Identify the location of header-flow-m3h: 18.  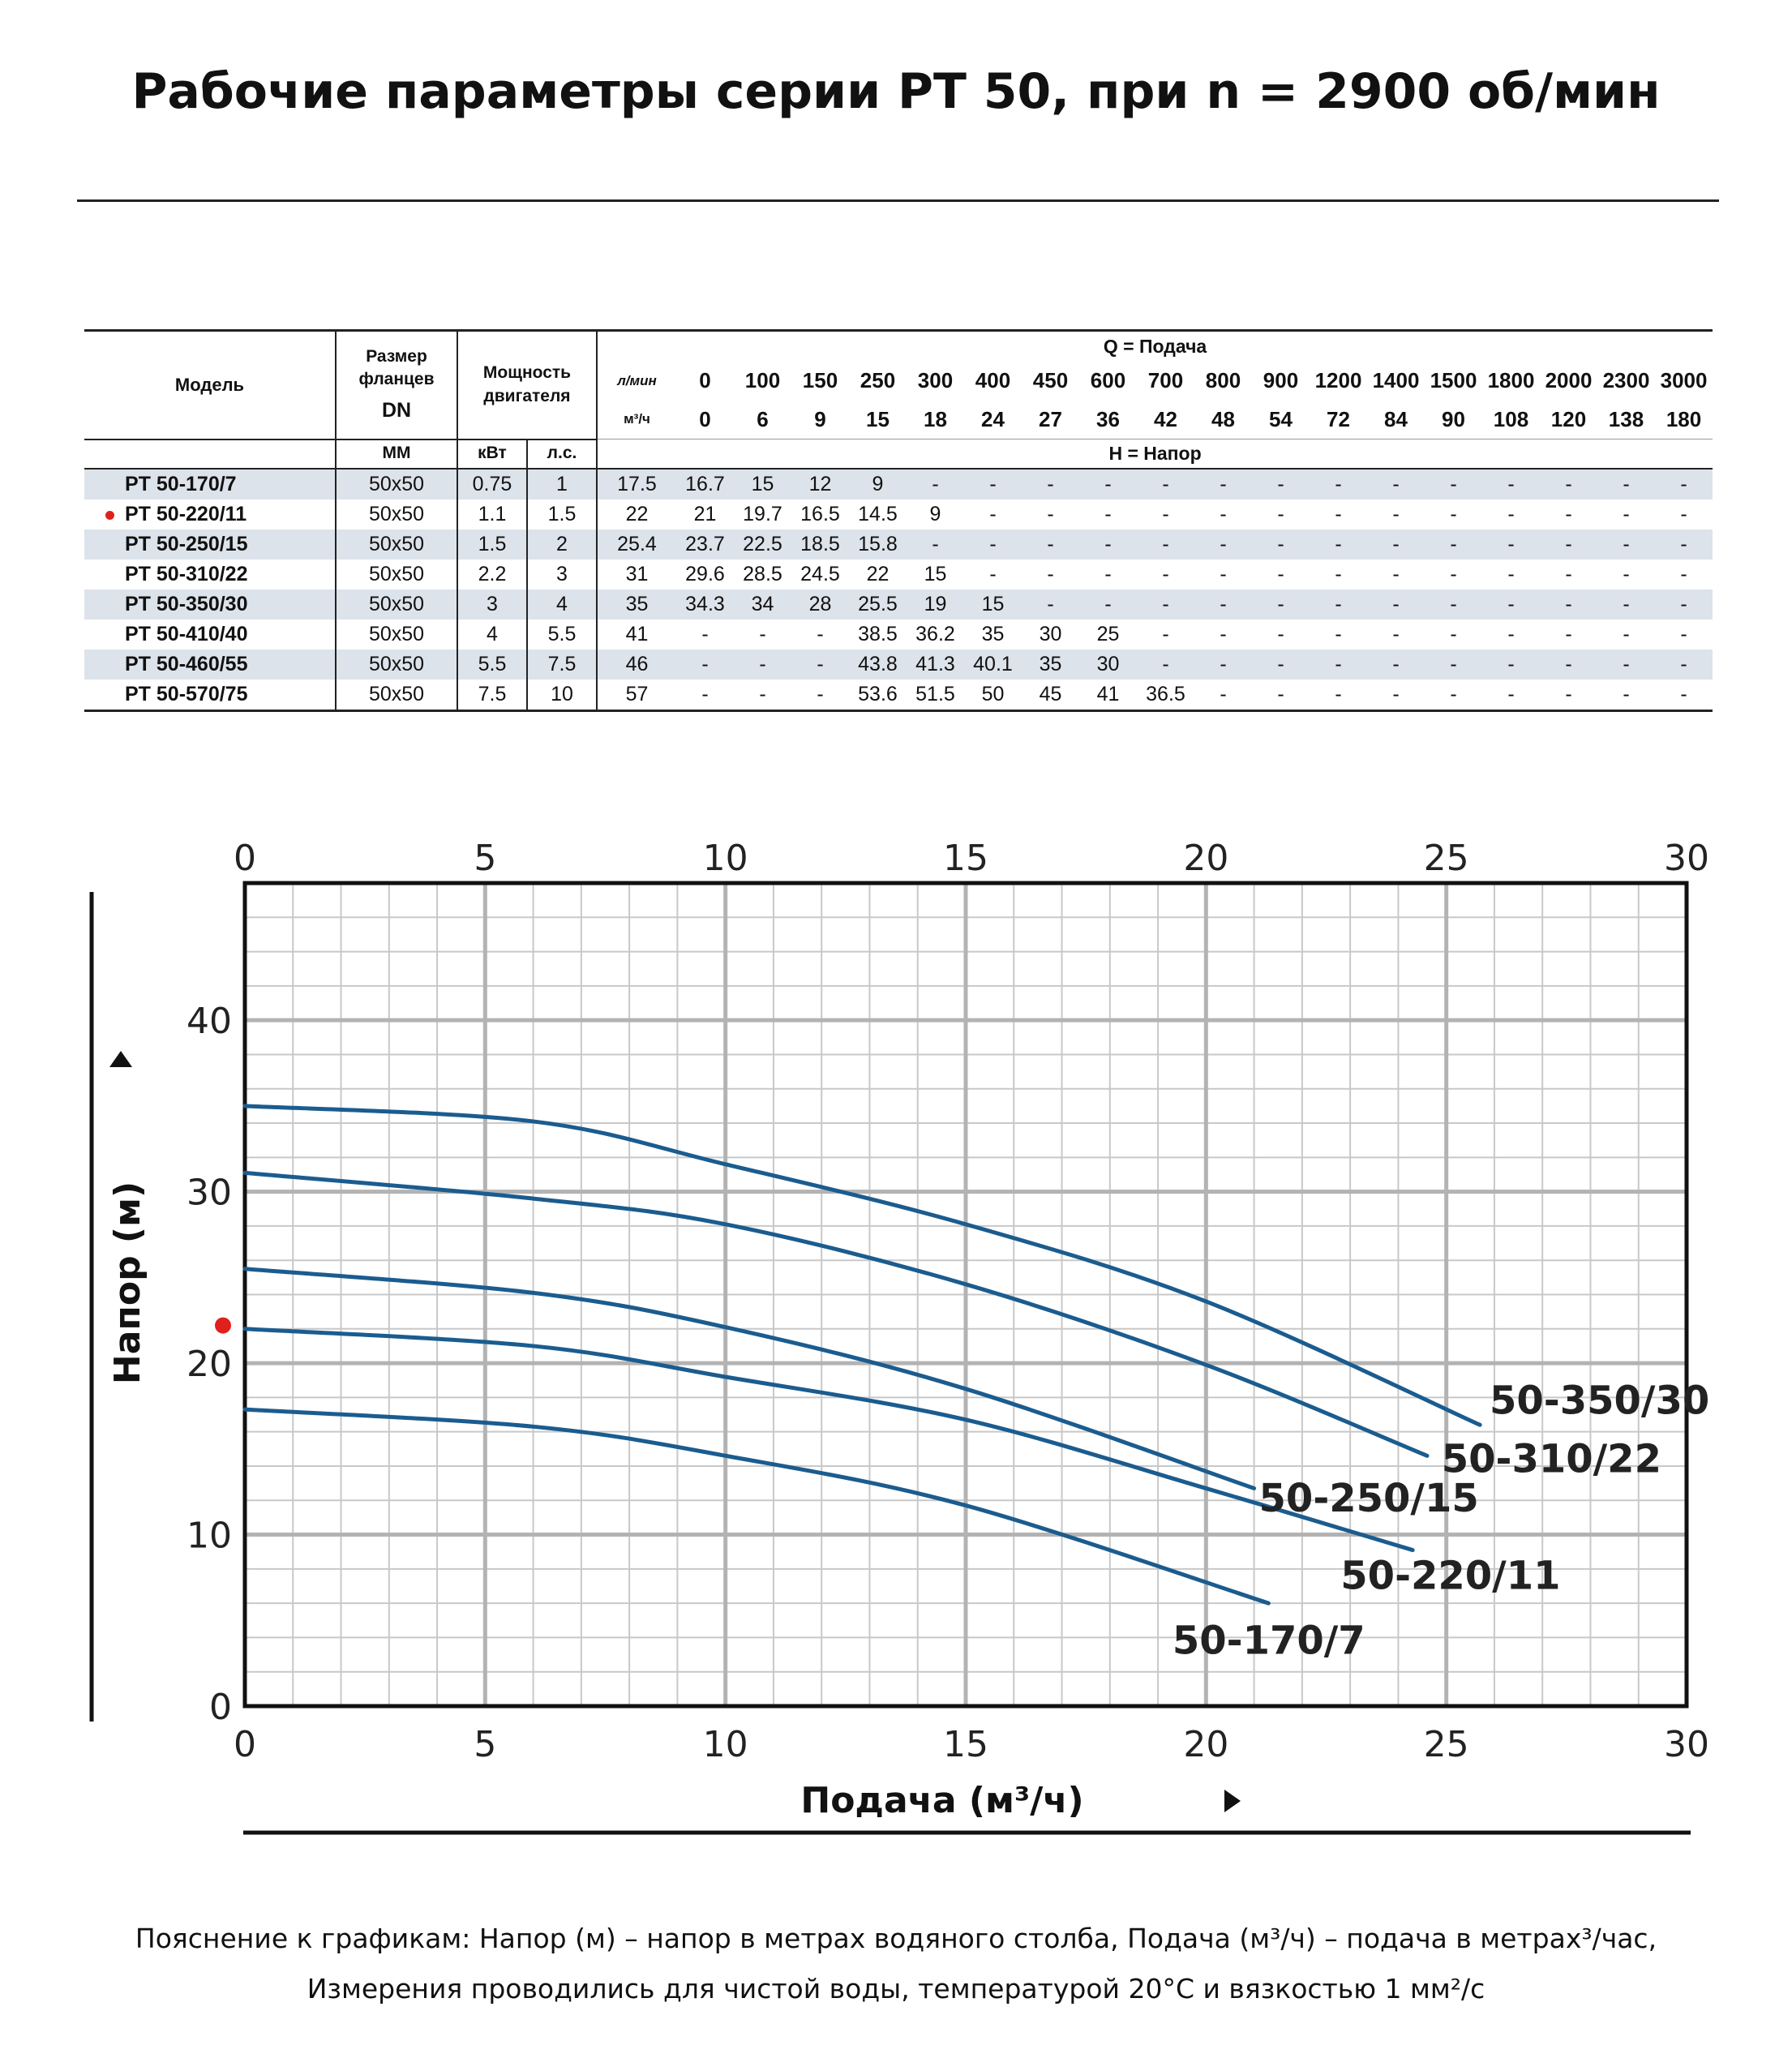
(936, 419).